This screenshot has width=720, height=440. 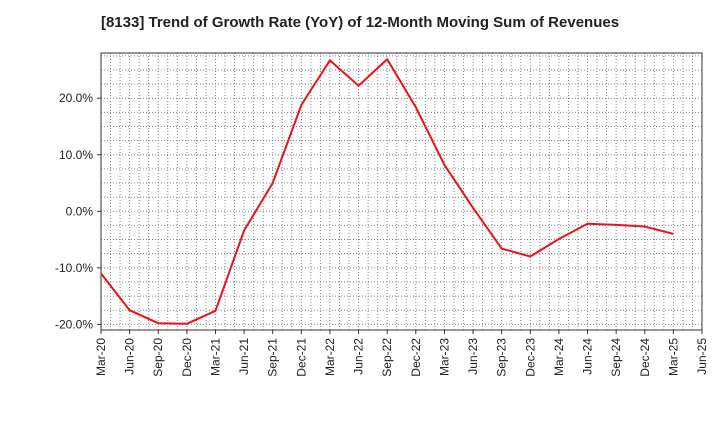 I want to click on x-tick-label: Dec-21, so click(x=301, y=357).